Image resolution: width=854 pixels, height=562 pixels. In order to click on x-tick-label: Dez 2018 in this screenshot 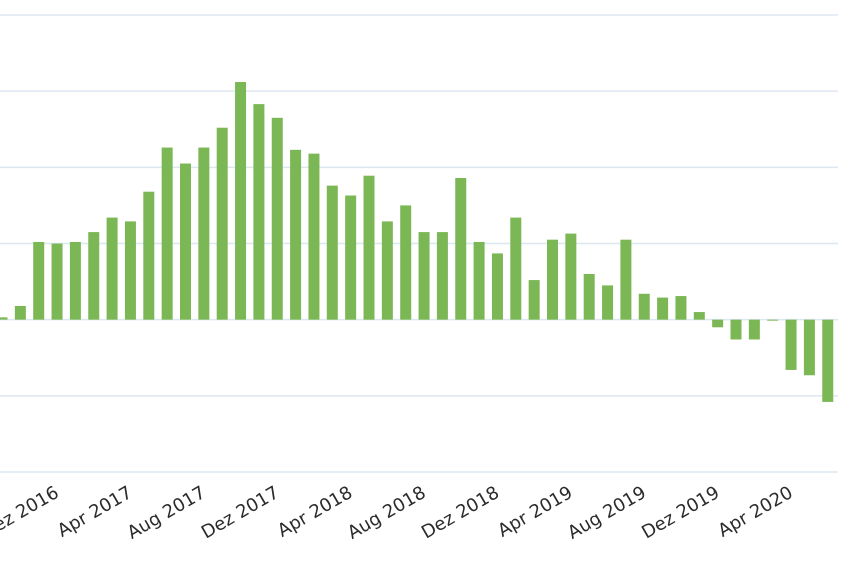, I will do `click(460, 512)`.